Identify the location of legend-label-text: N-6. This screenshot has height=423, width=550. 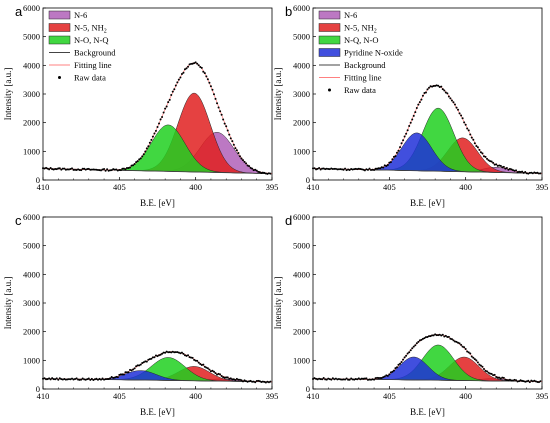
(80, 15).